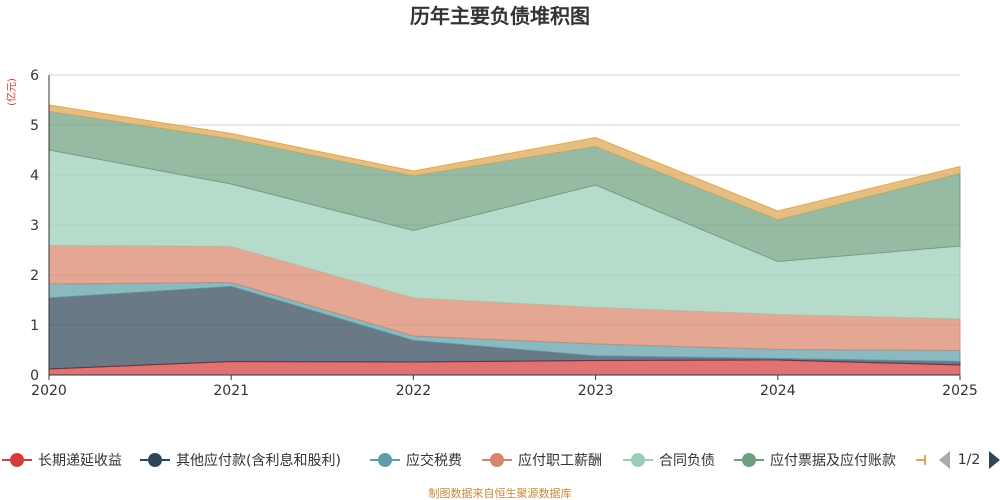 This screenshot has width=1000, height=500. I want to click on y-tick-label: 6, so click(34, 76).